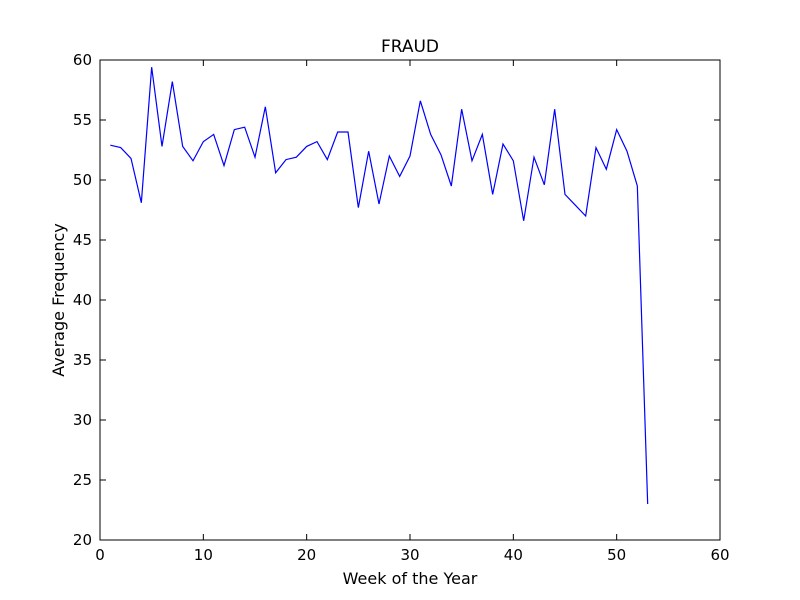 The image size is (800, 600). What do you see at coordinates (82, 240) in the screenshot?
I see `y-tick-label: 45` at bounding box center [82, 240].